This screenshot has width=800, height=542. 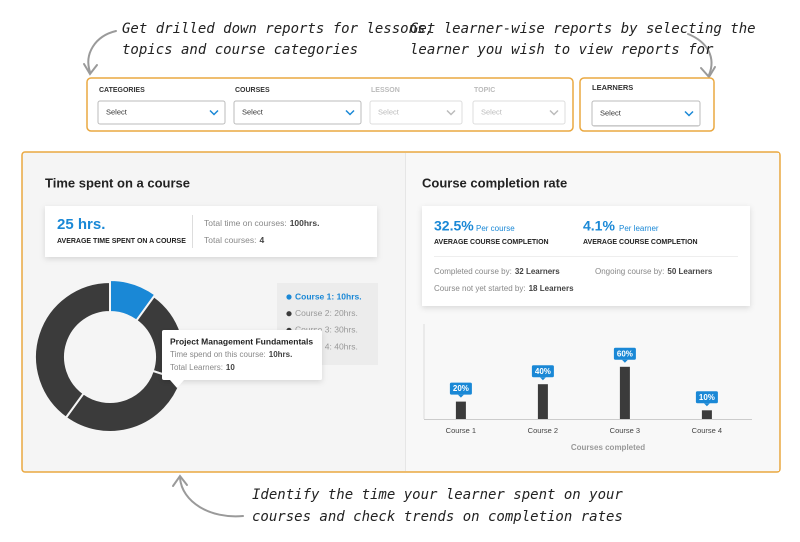 I want to click on detail-row: Time spend on this course: 10hrs., so click(x=231, y=354).